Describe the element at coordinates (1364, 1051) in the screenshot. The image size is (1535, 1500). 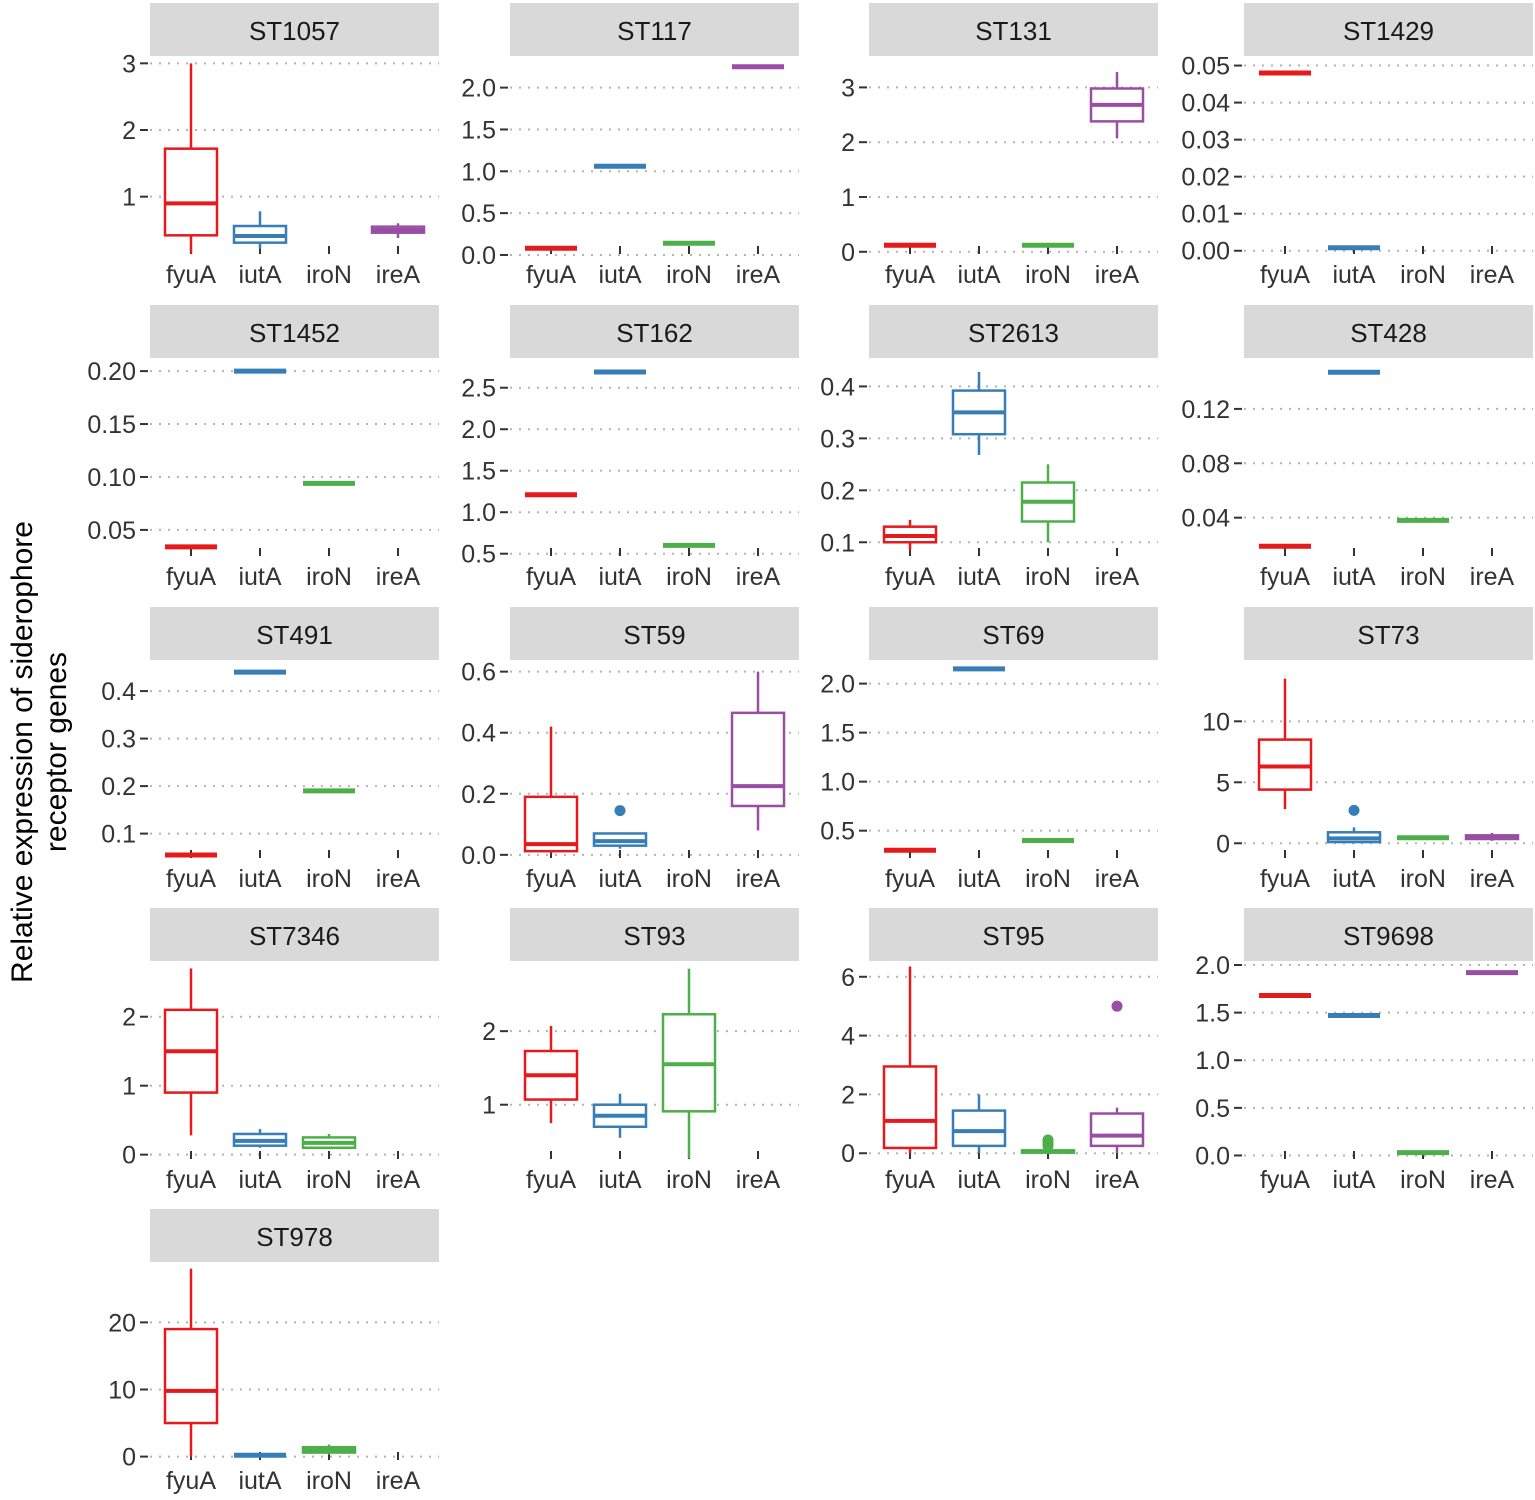
I see `panel-ST9698: ST9698 0.0 0.5 1.0 1.5 2.0 fyuA iutA iroN ireA` at that location.